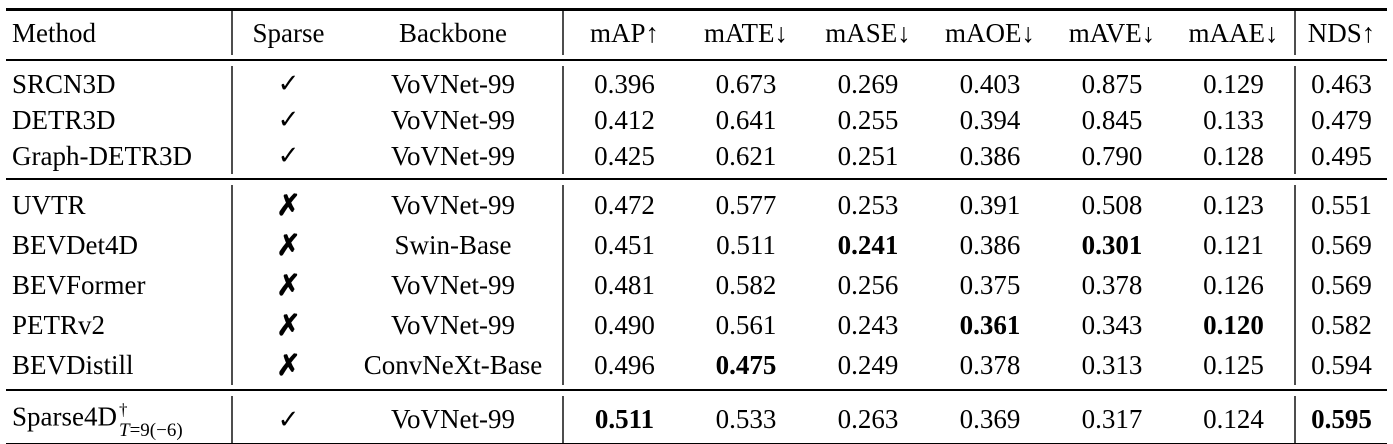 This screenshot has height=444, width=1393. What do you see at coordinates (746, 244) in the screenshot?
I see `mate-cell: 0.511` at bounding box center [746, 244].